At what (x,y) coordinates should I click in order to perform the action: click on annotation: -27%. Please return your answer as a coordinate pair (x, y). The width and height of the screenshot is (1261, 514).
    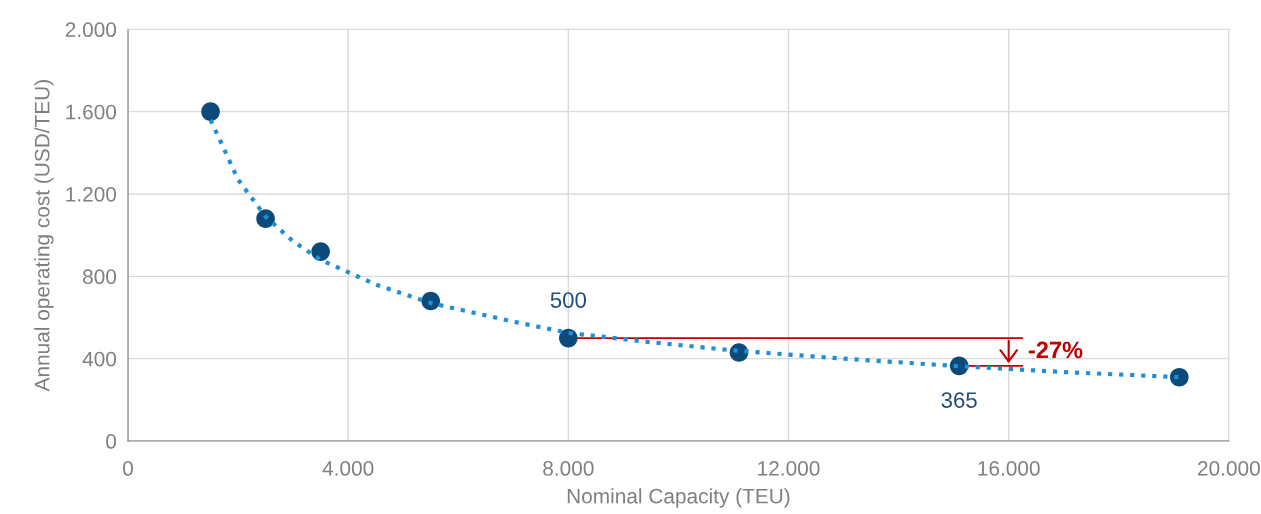
    Looking at the image, I should click on (1055, 350).